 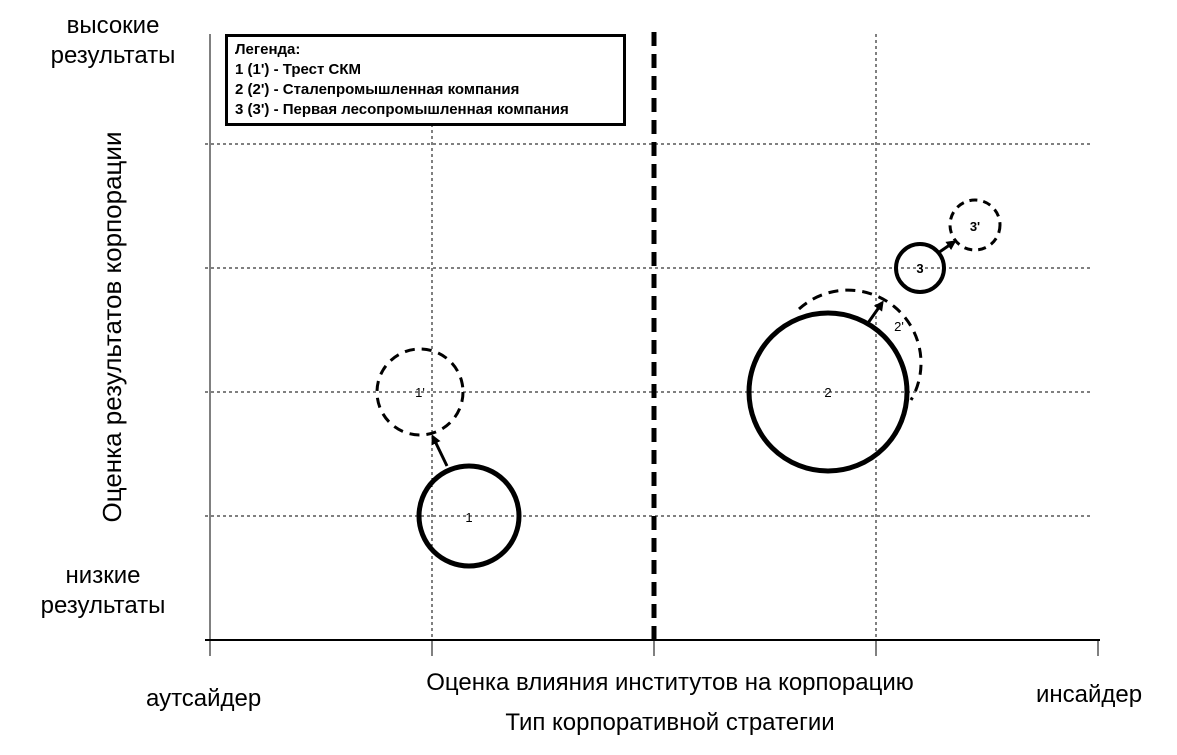 I want to click on arrow-3-to-3-prime, so click(x=947, y=247).